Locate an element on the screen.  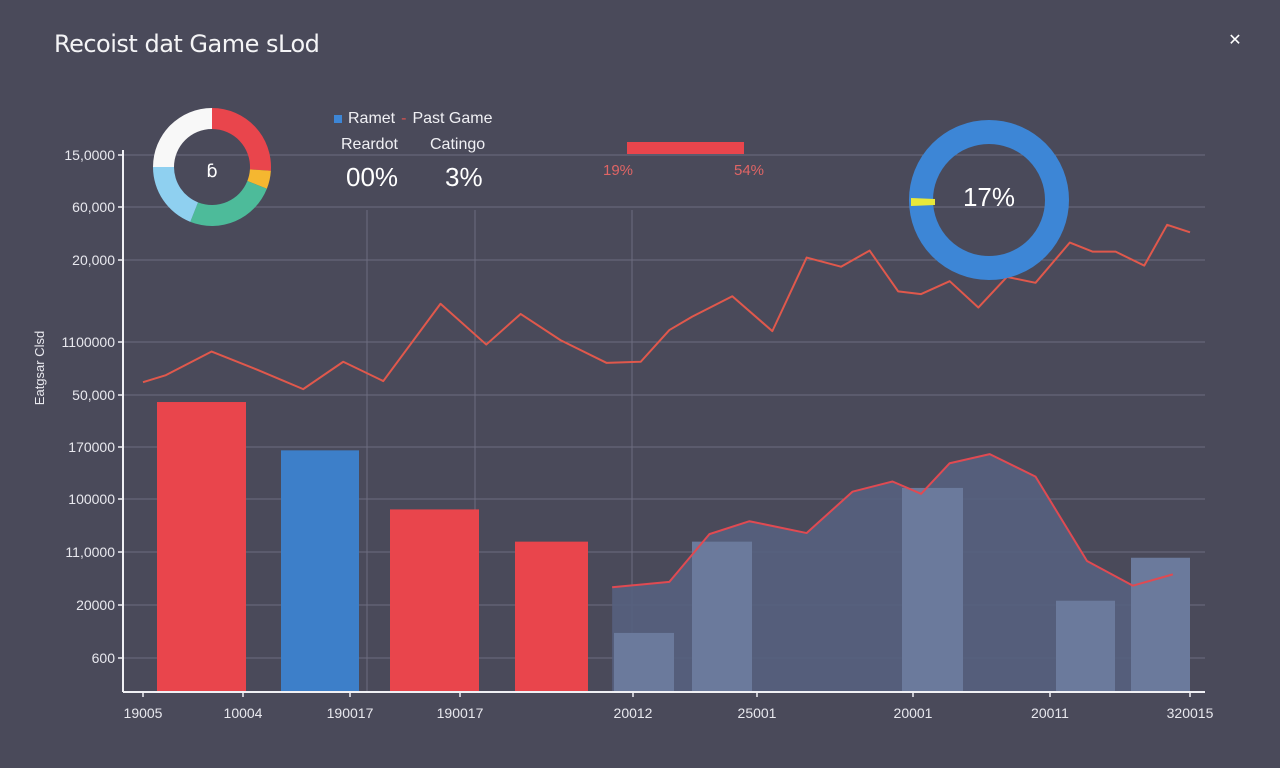
gauge-center-label: 17% is located at coordinates (989, 197).